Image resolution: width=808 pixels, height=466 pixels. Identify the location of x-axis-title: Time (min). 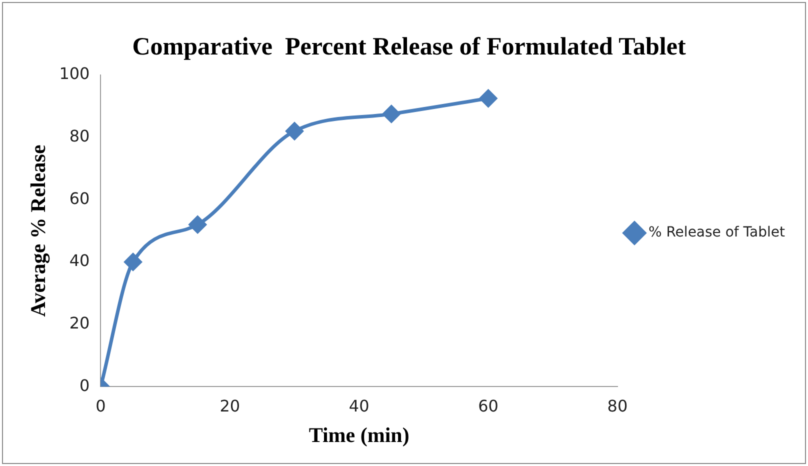
(359, 434).